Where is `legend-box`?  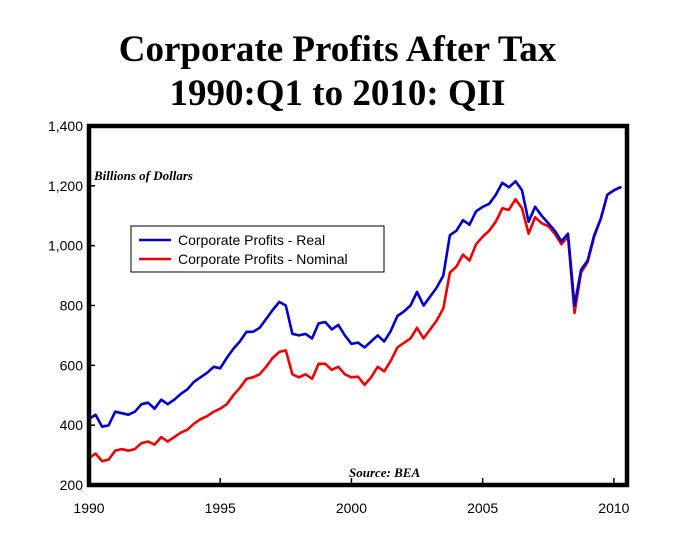
legend-box is located at coordinates (257, 249).